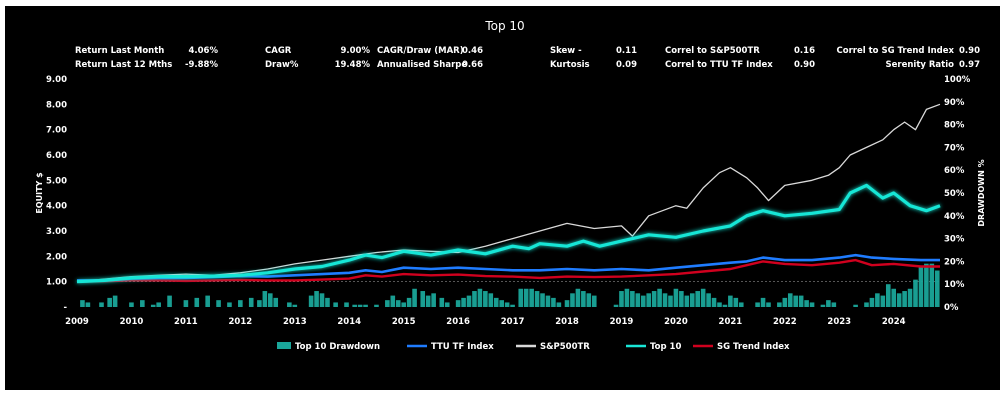  I want to click on stat-label: Correl to SG Trend Index, so click(896, 51).